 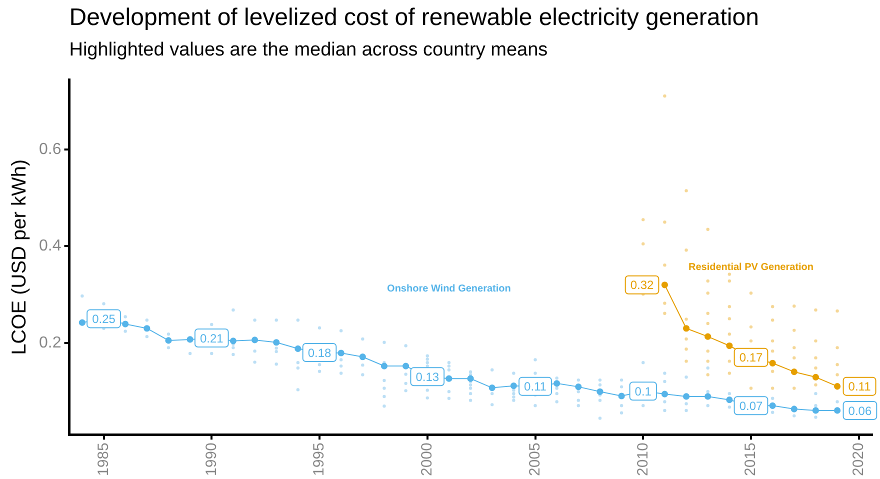 What do you see at coordinates (414, 18) in the screenshot?
I see `chart-title: Development of levelized cost of renewable electricity generation` at bounding box center [414, 18].